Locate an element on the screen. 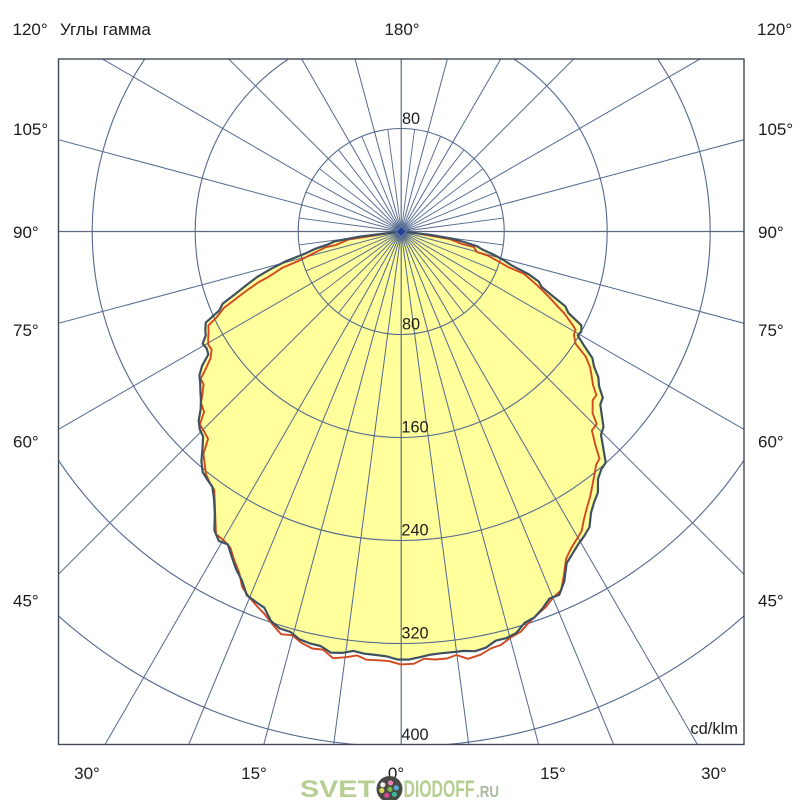 The height and width of the screenshot is (805, 800). svg-text: .RU is located at coordinates (487, 792).